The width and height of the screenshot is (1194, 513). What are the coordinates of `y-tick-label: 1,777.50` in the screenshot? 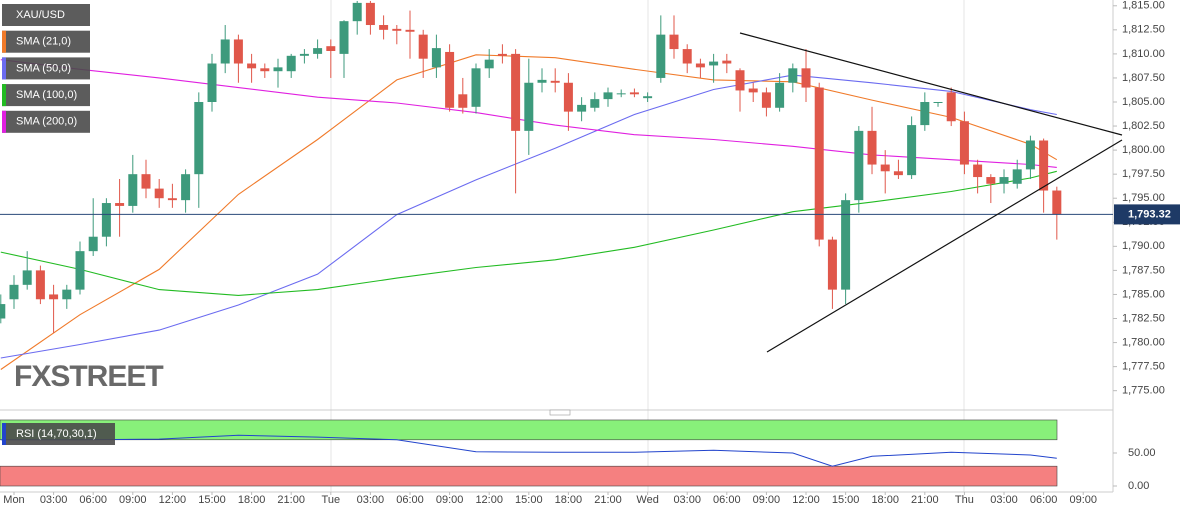 It's located at (1143, 367).